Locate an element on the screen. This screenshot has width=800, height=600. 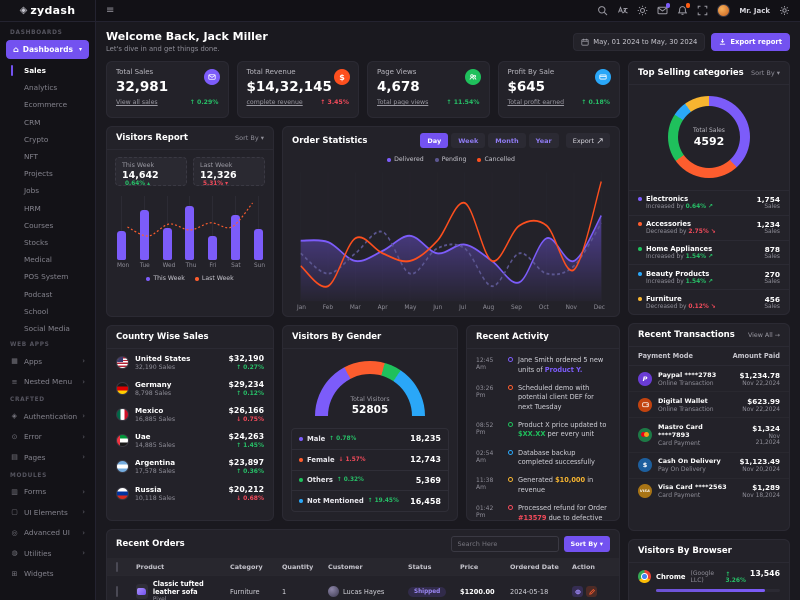
tab-week: Week is located at coordinates (468, 140).